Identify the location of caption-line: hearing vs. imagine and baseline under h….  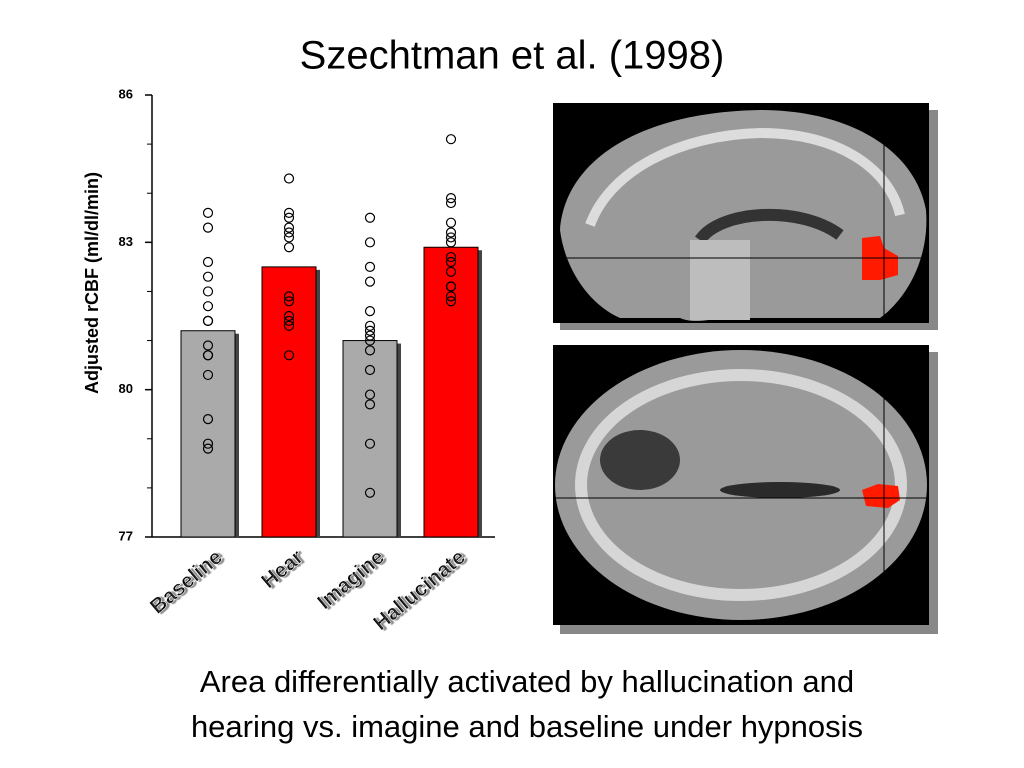
(527, 726).